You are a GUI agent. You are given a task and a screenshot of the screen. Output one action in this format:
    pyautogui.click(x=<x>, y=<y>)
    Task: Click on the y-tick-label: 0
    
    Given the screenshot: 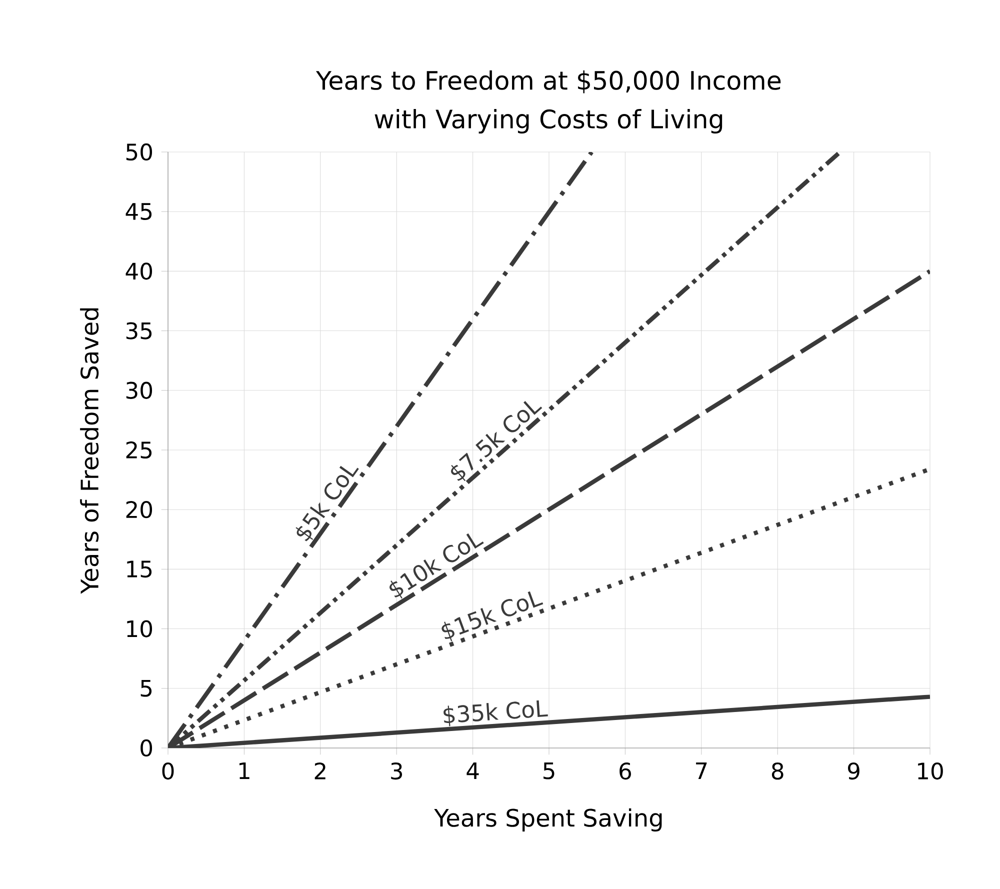 What is the action you would take?
    pyautogui.click(x=146, y=748)
    